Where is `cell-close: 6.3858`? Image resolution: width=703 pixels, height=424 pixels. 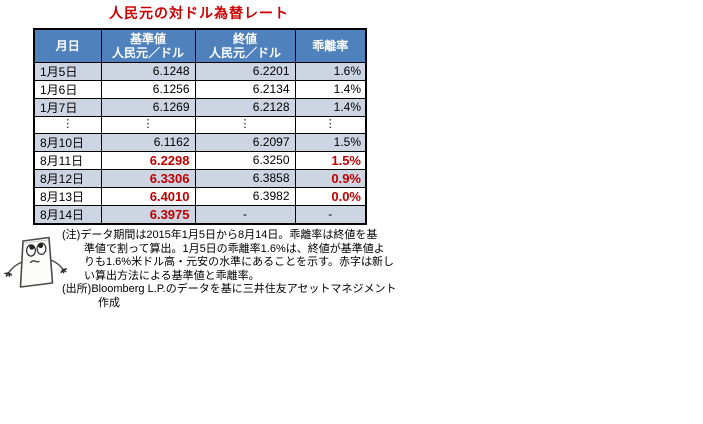
cell-close: 6.3858 is located at coordinates (245, 178).